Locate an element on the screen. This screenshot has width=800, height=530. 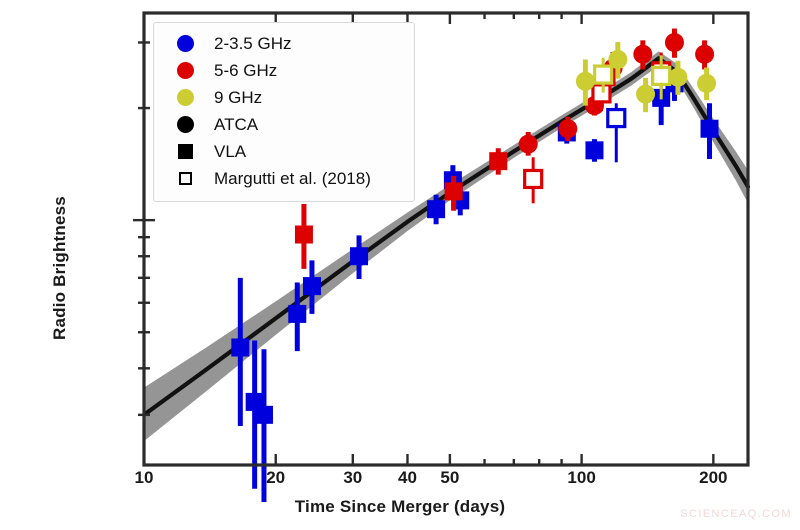
legend-marker-square-icon is located at coordinates (185, 151).